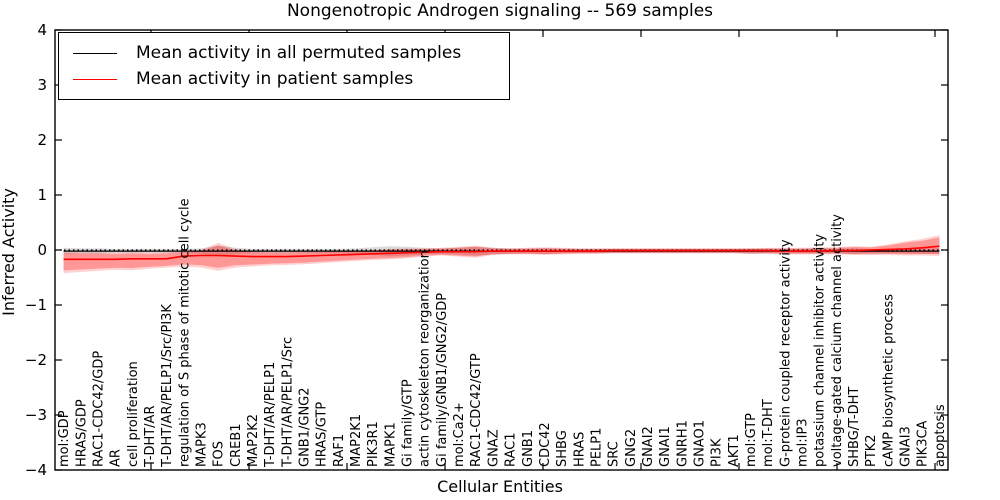  I want to click on x-category-label: PIK3CA, so click(923, 443).